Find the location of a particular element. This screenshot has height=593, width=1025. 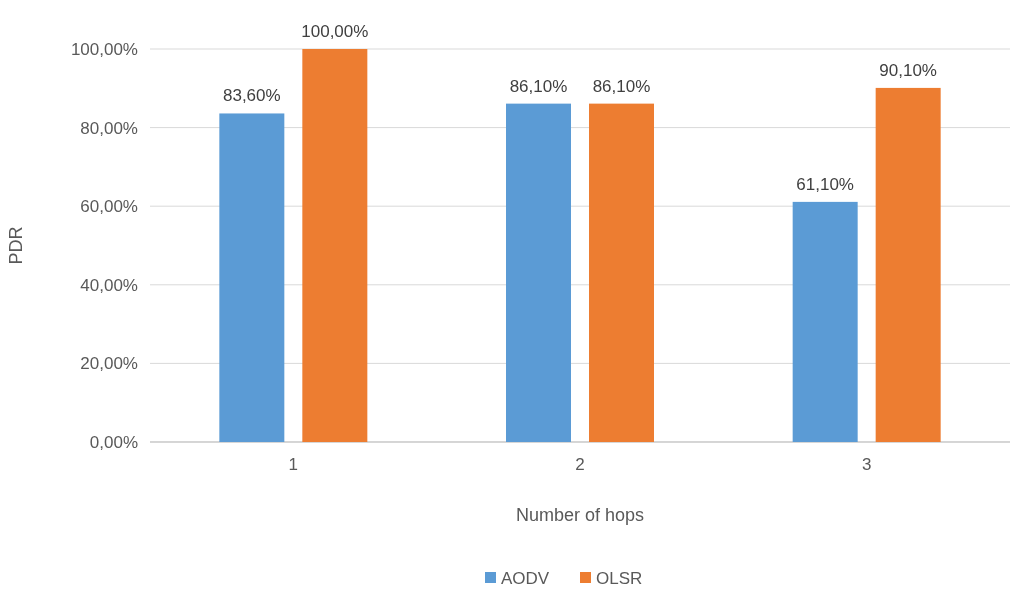

y-tick-label: 100,00% is located at coordinates (104, 49).